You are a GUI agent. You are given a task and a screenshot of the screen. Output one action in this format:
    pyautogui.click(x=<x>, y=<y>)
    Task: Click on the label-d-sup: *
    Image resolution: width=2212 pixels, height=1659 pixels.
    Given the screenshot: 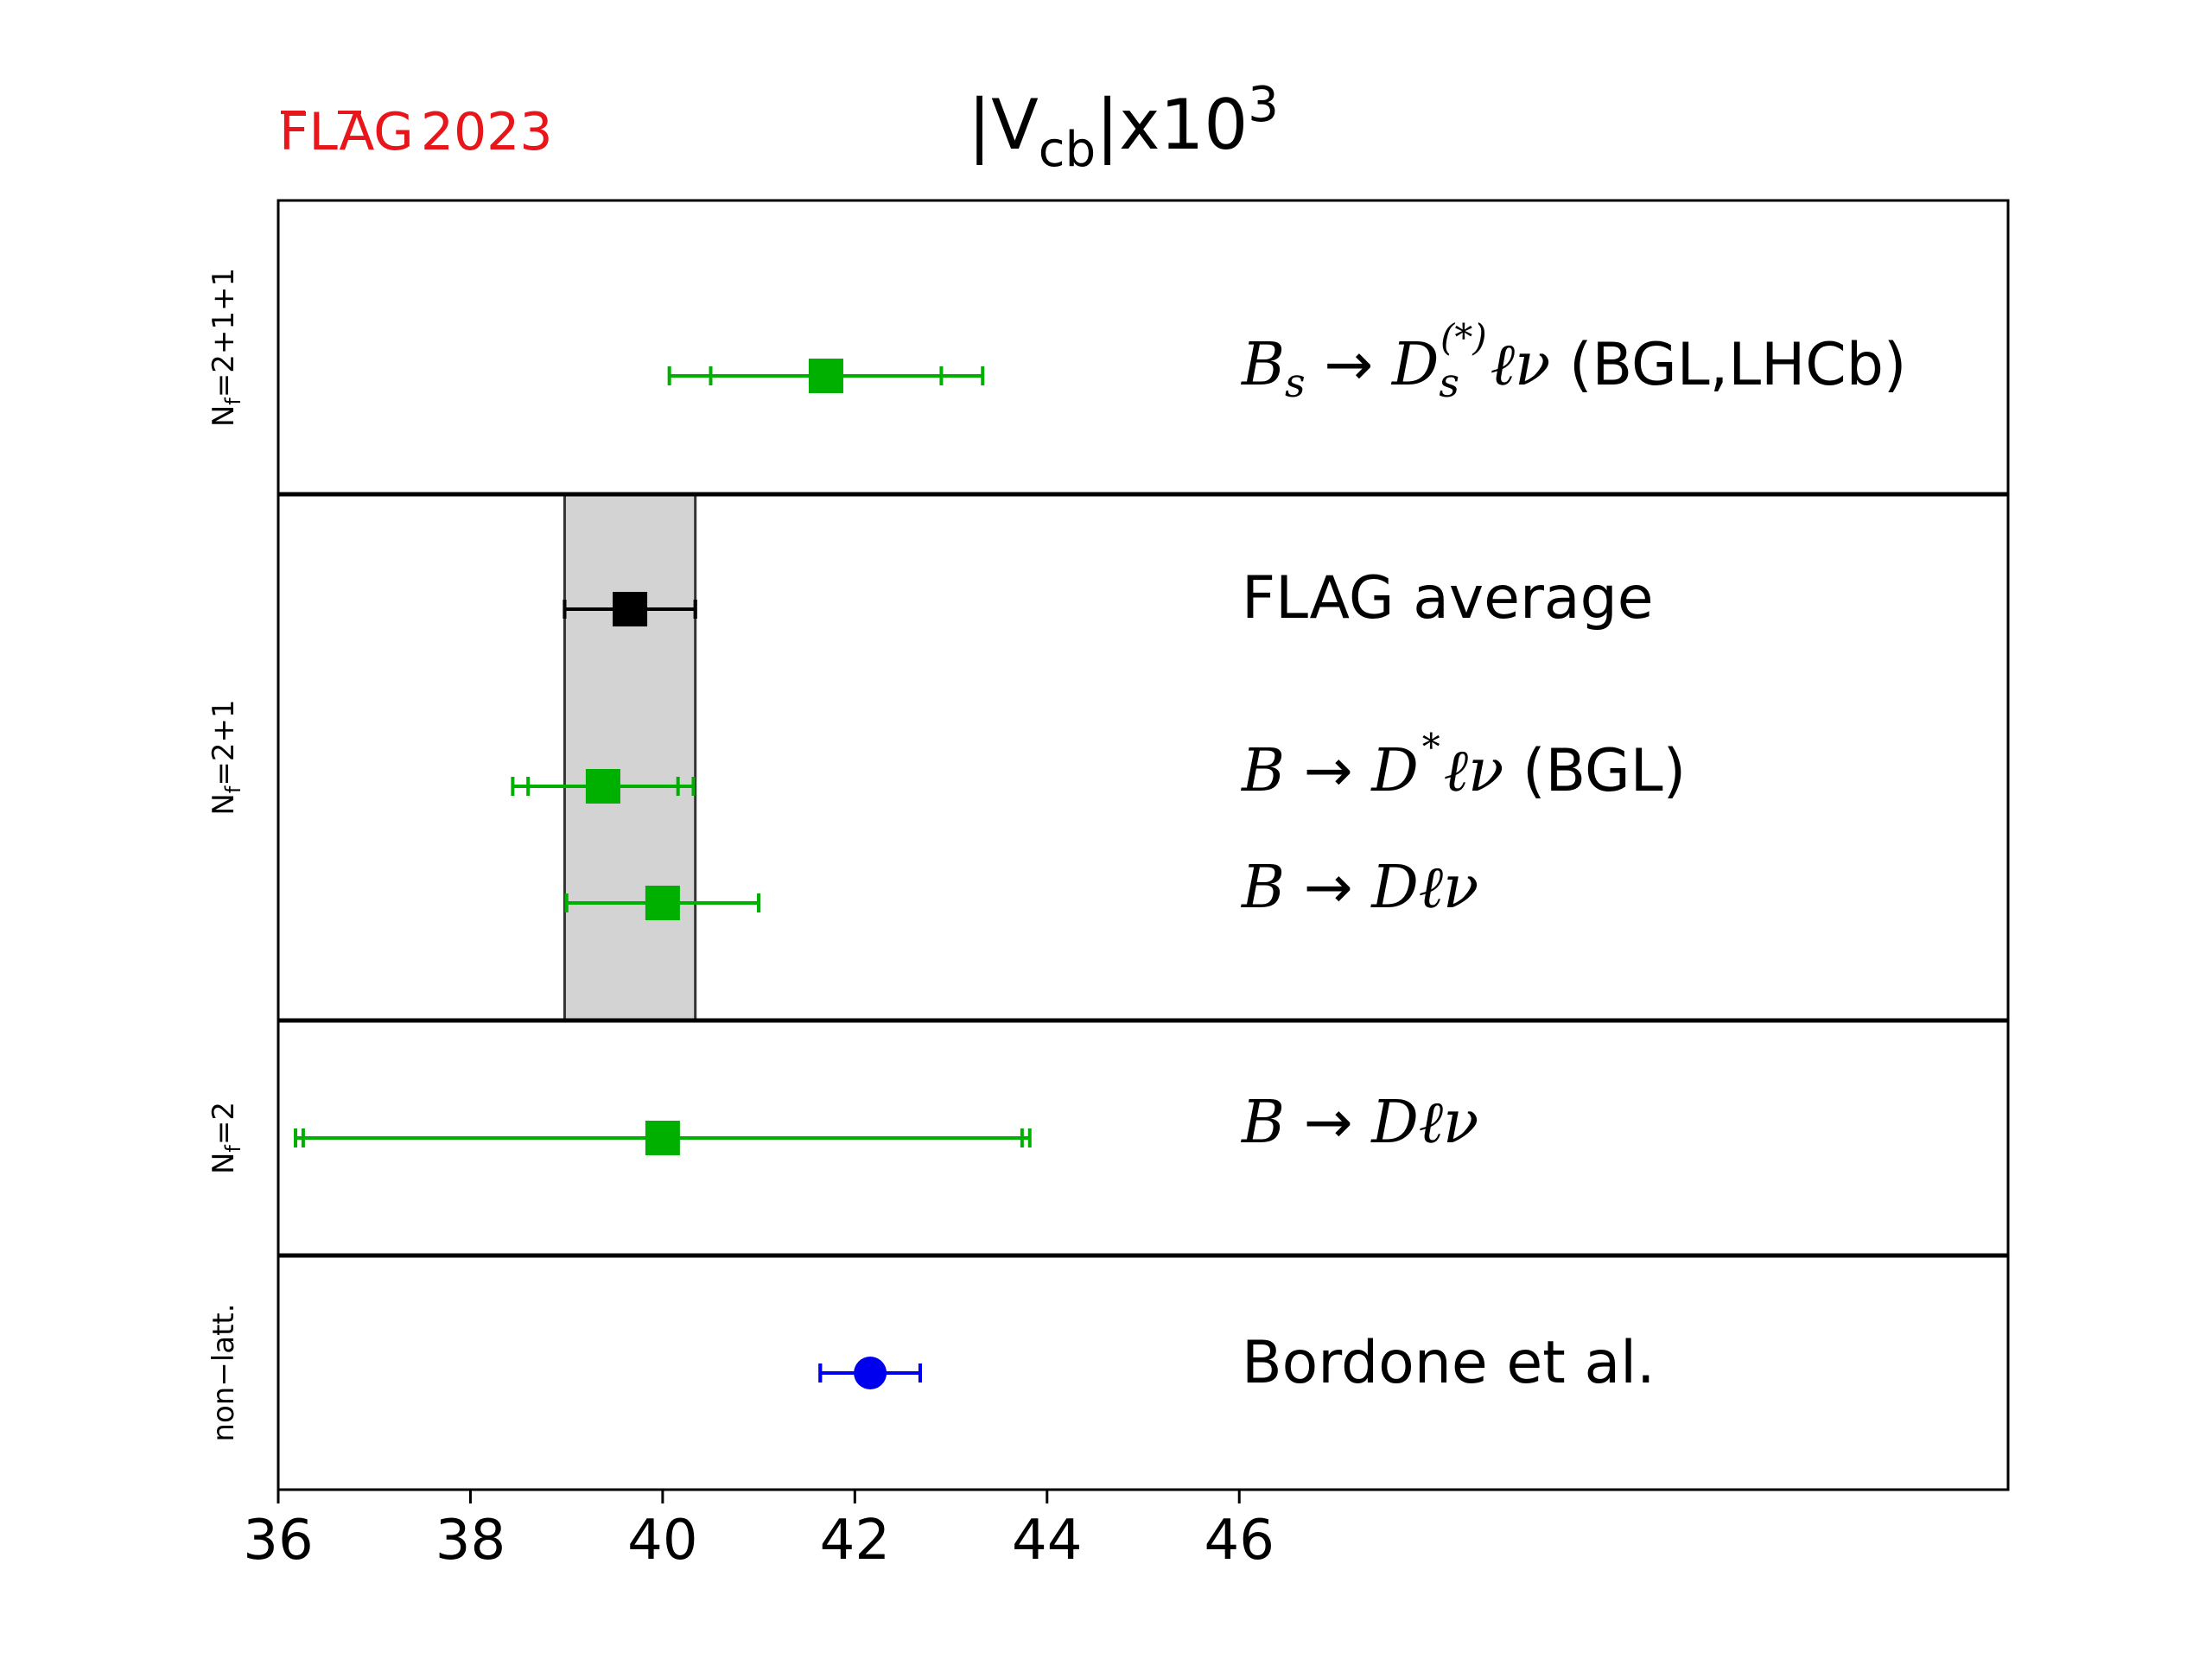 What is the action you would take?
    pyautogui.click(x=1431, y=747)
    